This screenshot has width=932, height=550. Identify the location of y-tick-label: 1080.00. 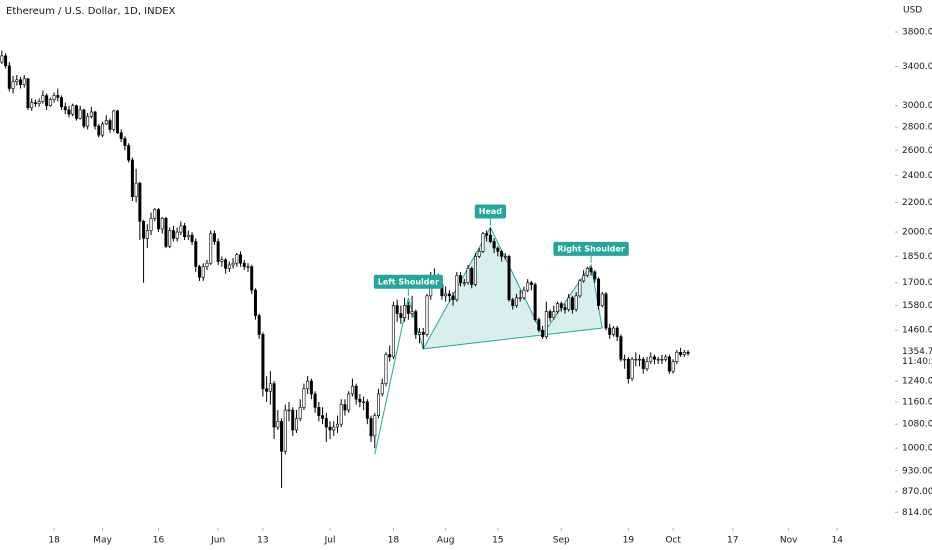
(917, 425).